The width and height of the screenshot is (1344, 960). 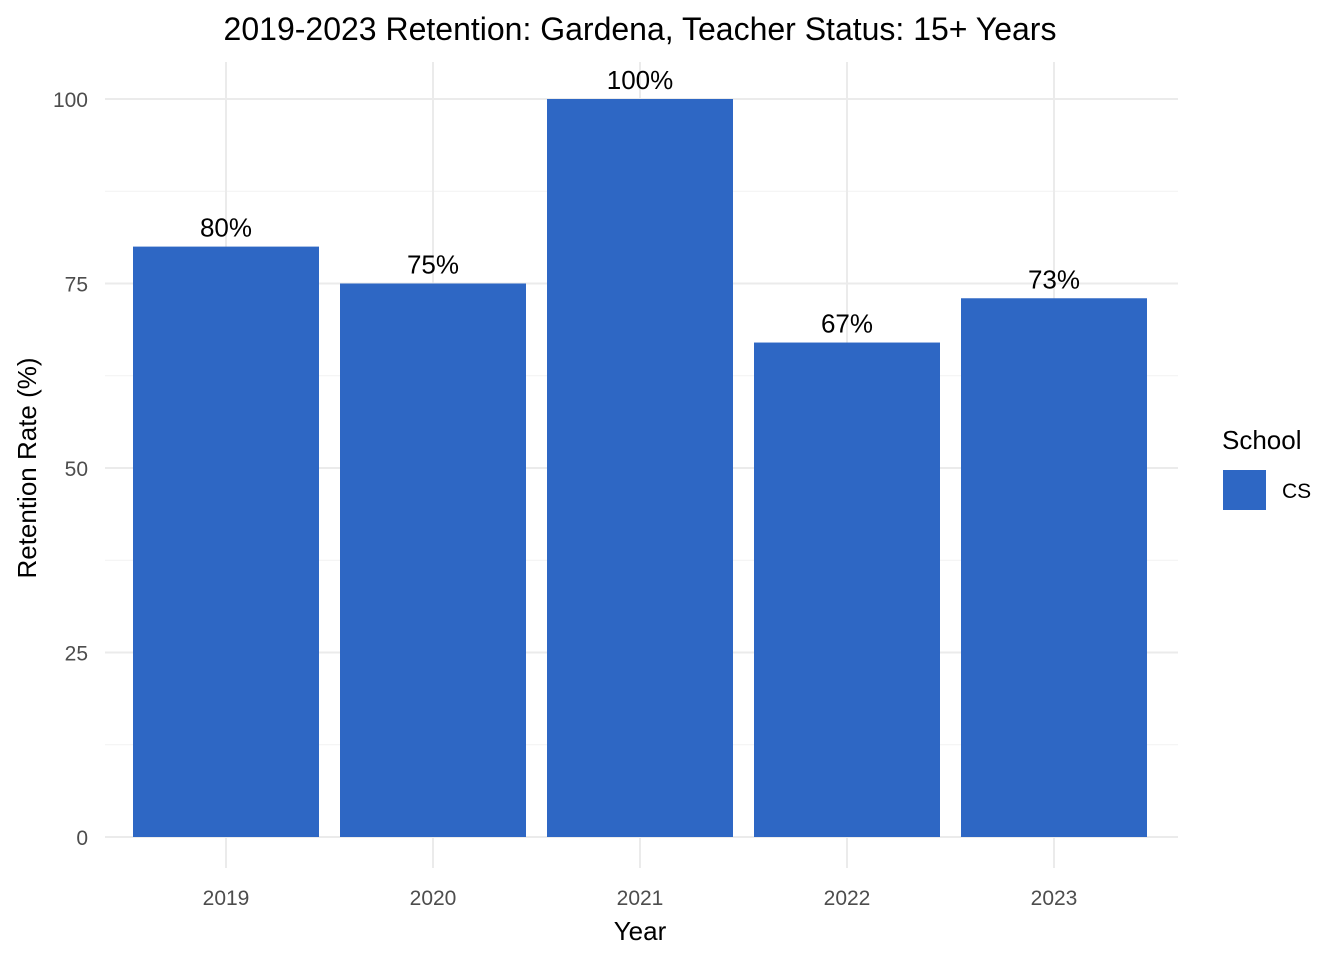 I want to click on bar-2023, so click(x=1054, y=567).